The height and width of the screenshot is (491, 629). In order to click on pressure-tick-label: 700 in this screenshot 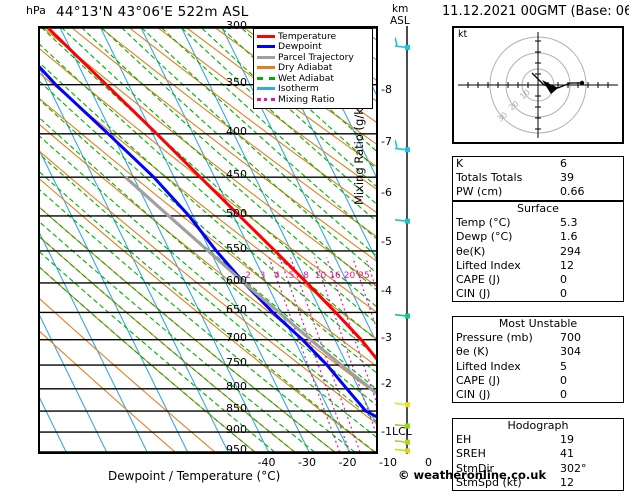, I will do `click(236, 337)`.